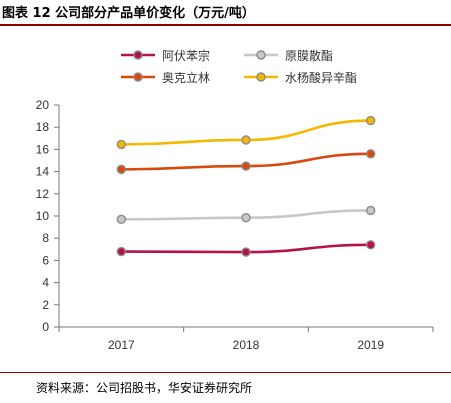 This screenshot has width=451, height=403. What do you see at coordinates (186, 77) in the screenshot?
I see `legend-label: 奥克立林` at bounding box center [186, 77].